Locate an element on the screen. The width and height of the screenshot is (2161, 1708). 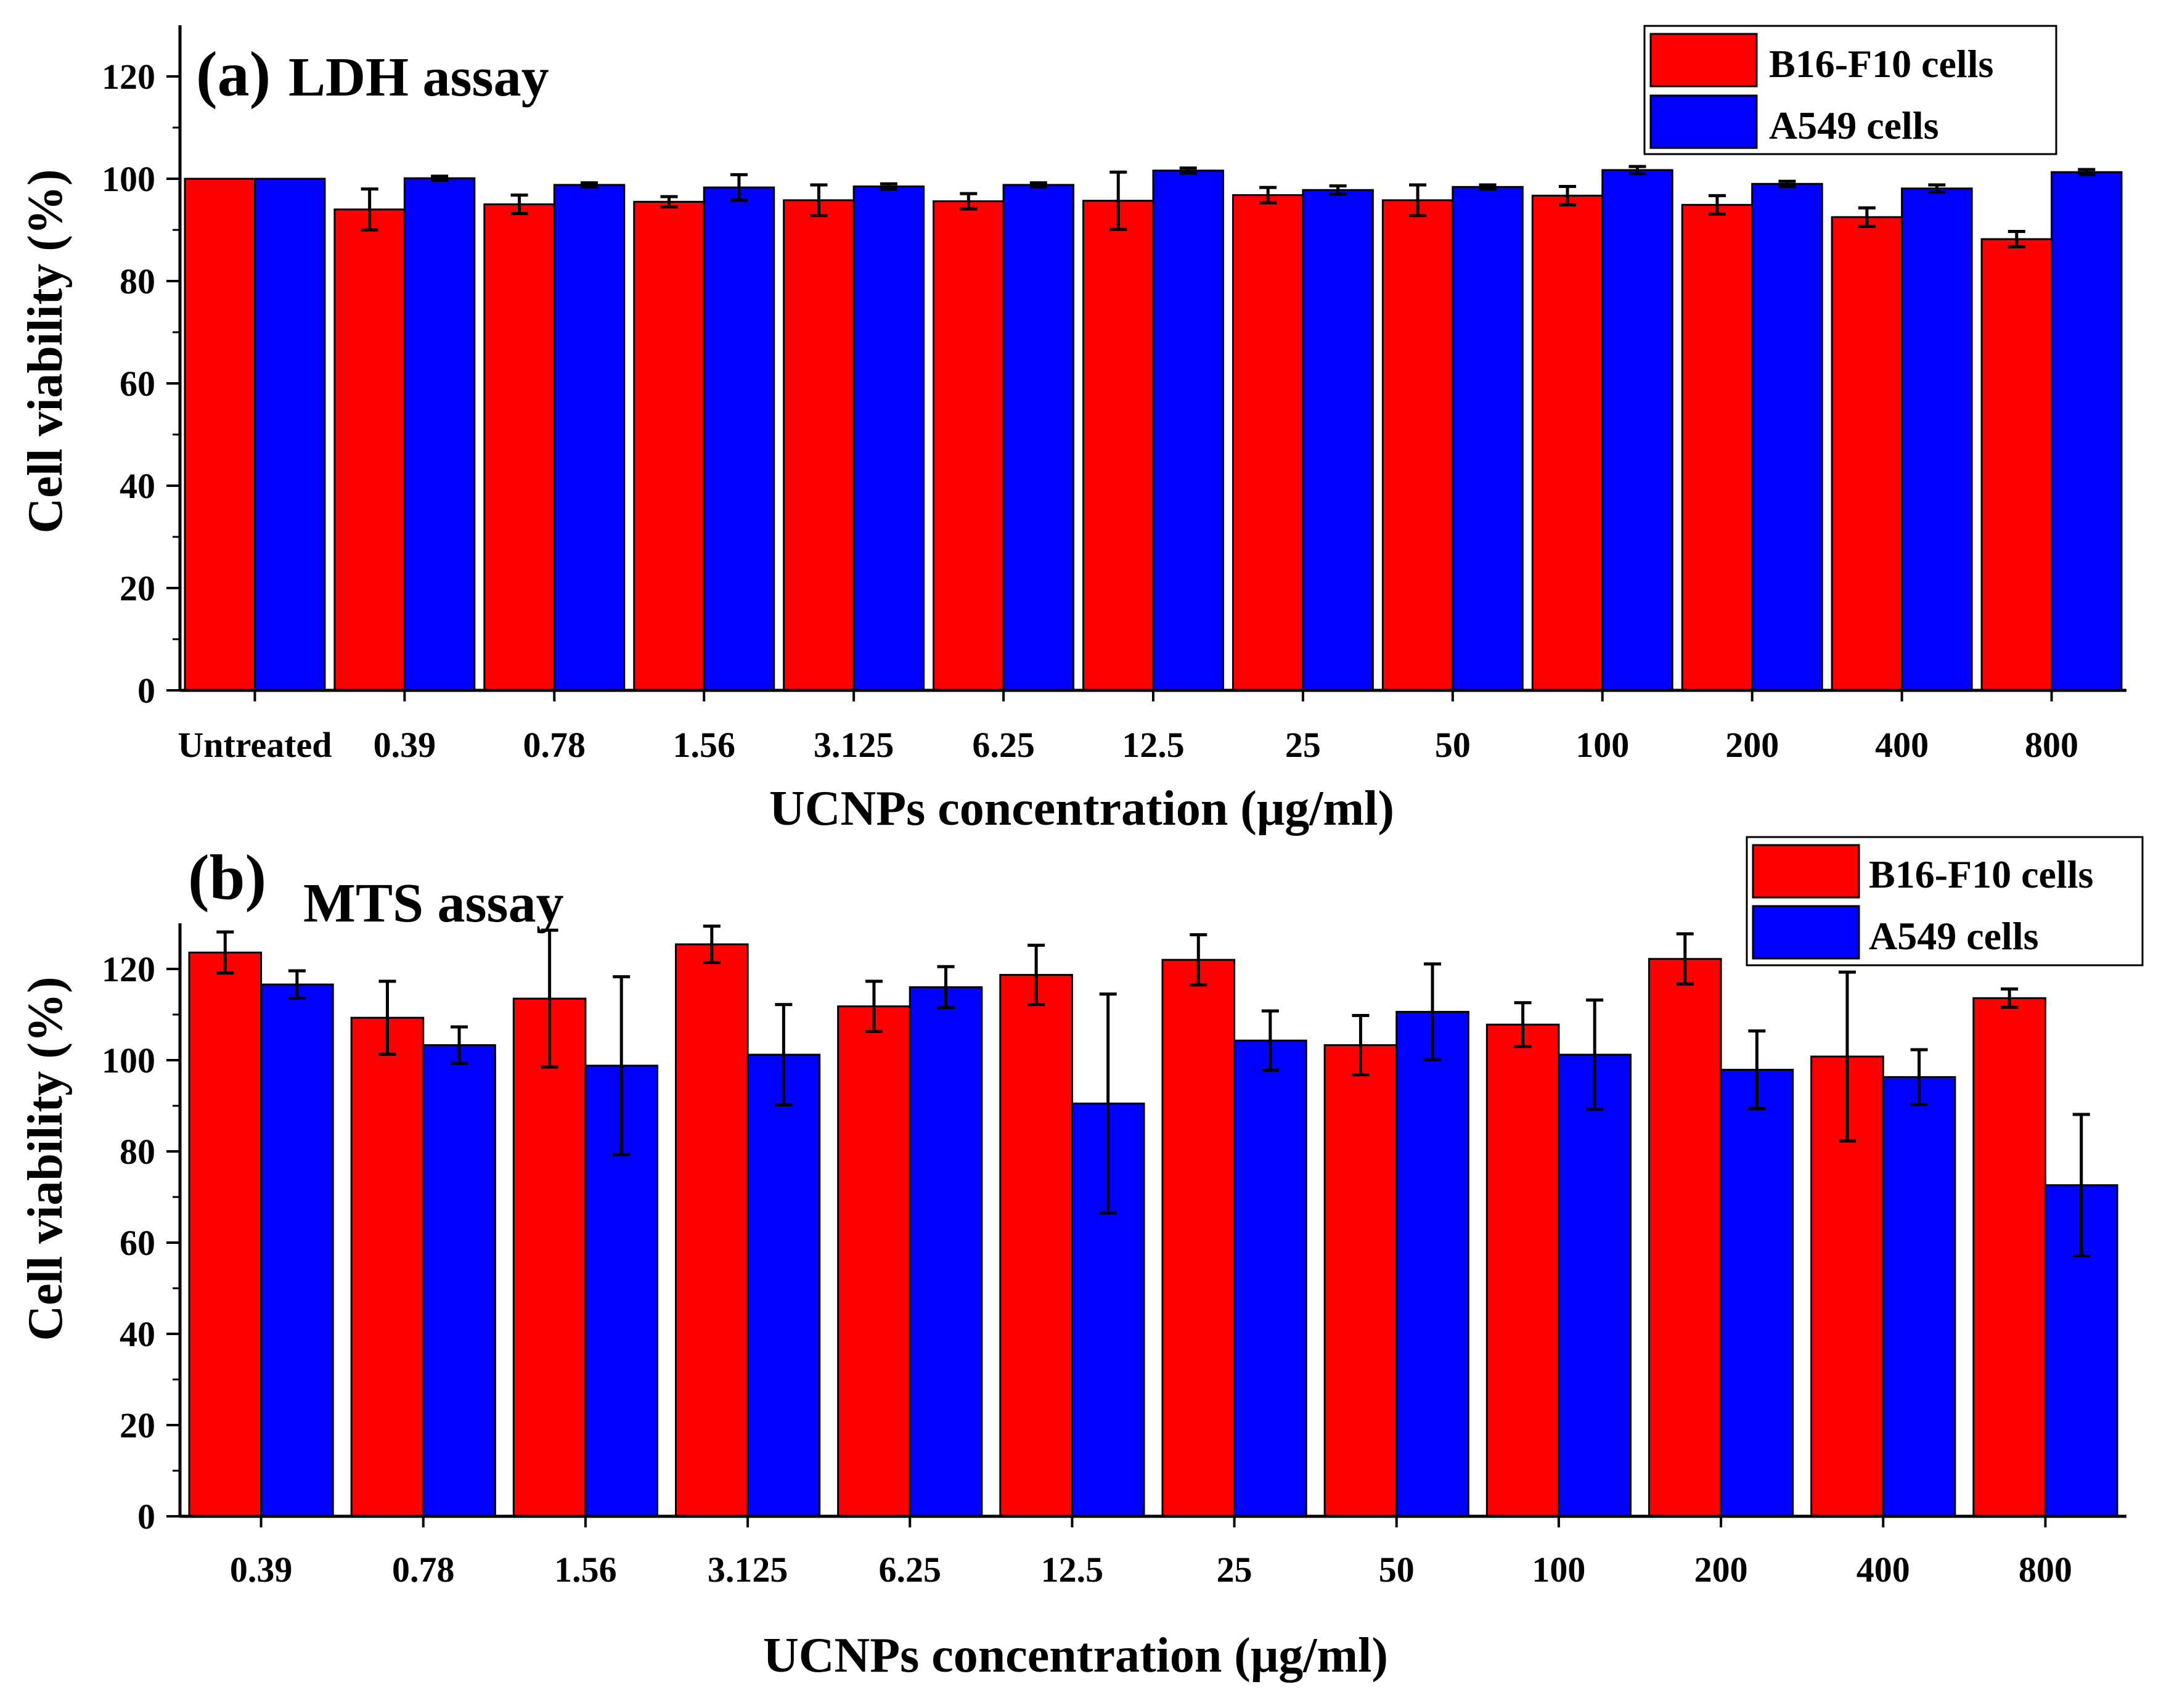
panel-a-x-tick-label: 400 is located at coordinates (1902, 745).